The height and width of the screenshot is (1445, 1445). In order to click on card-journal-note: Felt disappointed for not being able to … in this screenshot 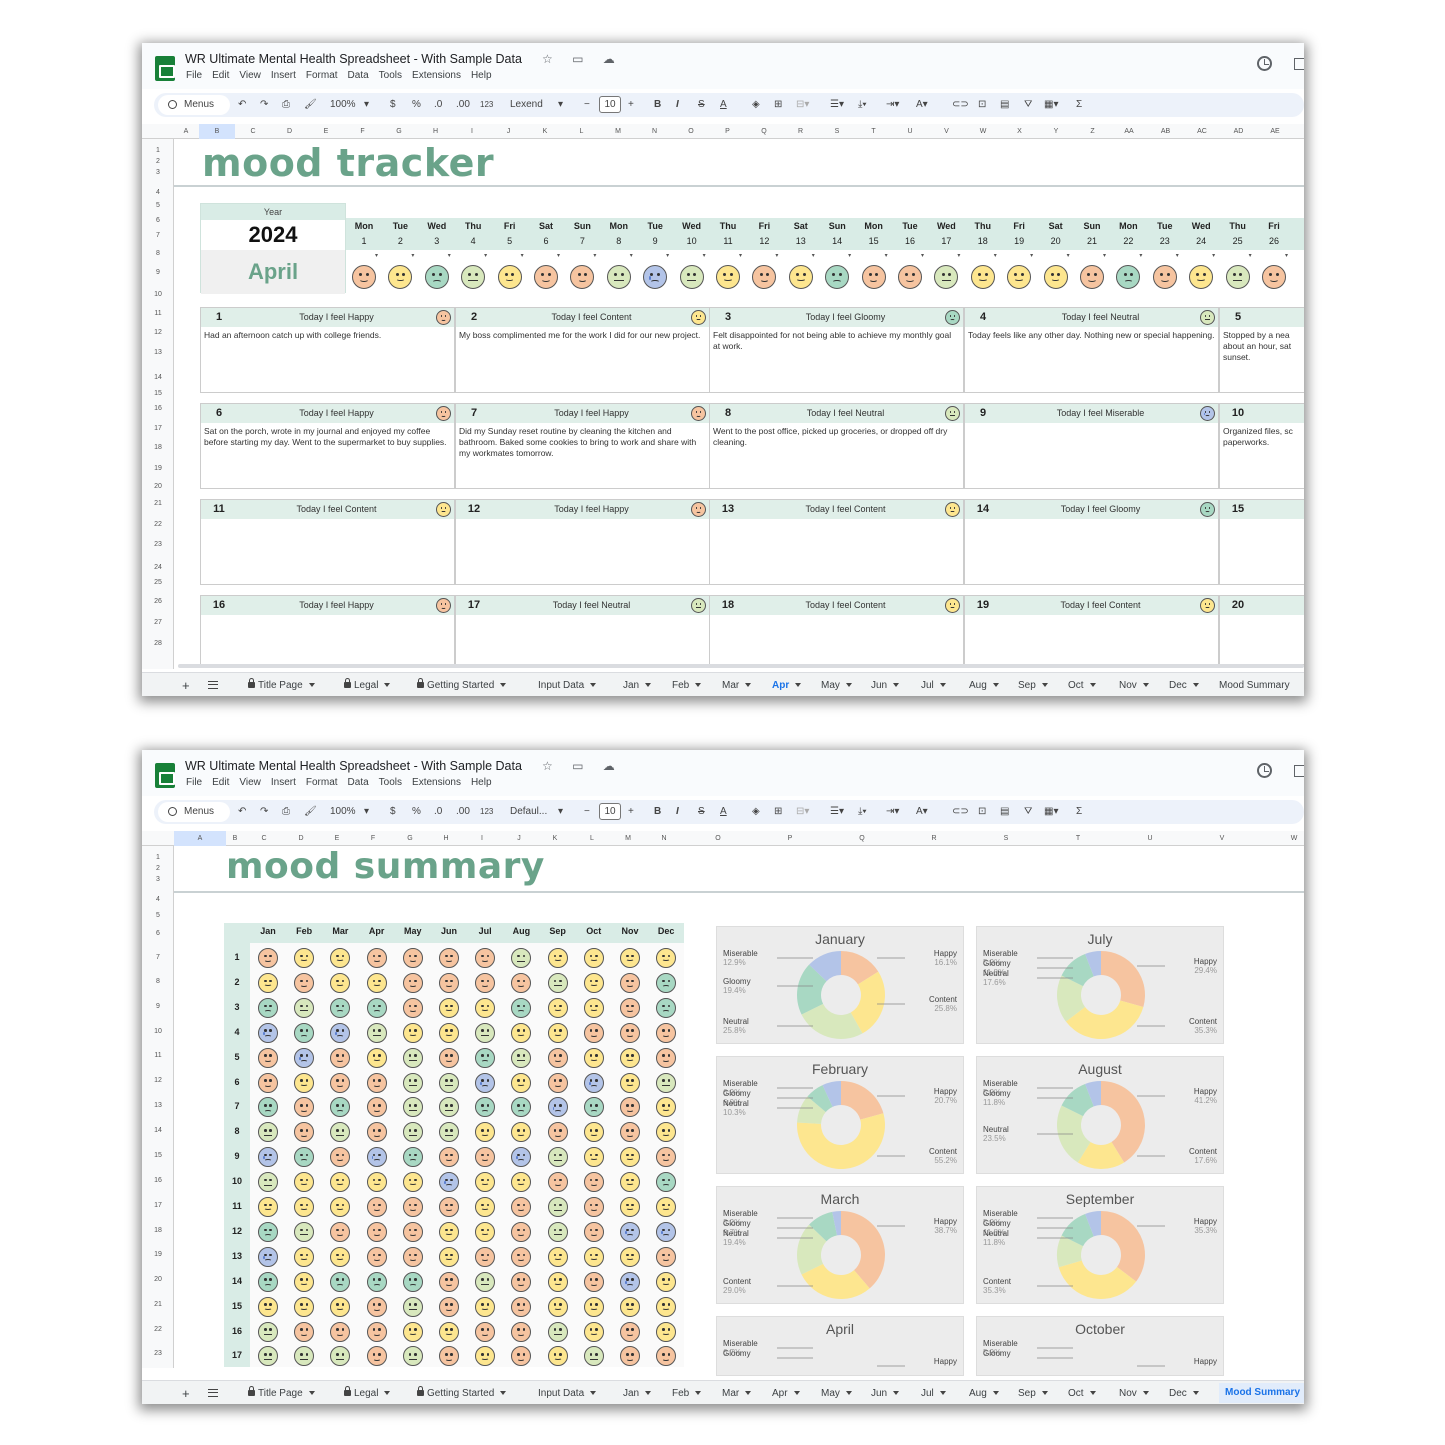, I will do `click(832, 340)`.